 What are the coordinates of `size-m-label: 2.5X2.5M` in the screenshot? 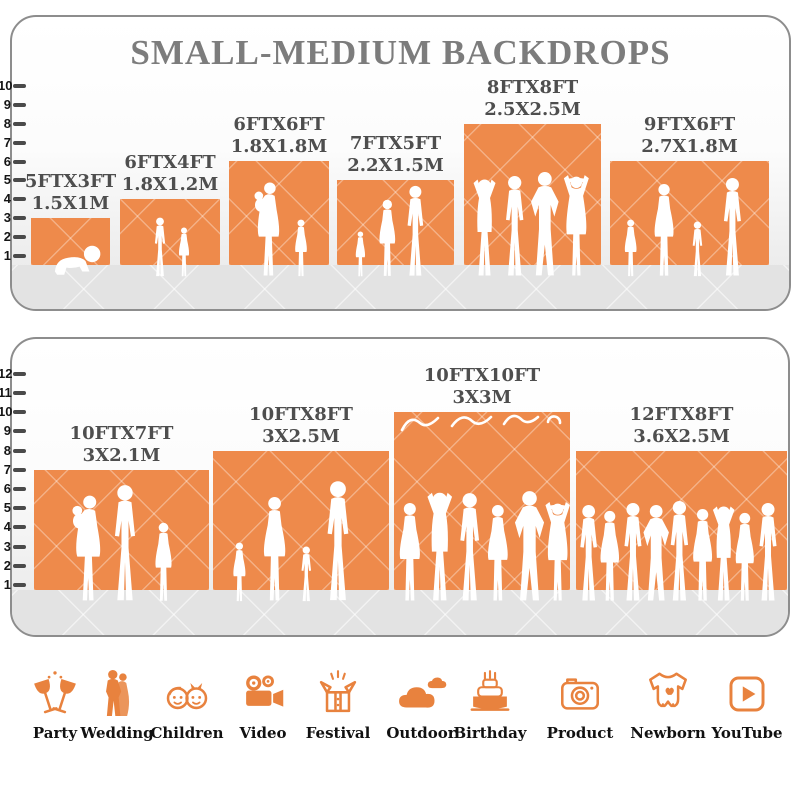 It's located at (532, 109).